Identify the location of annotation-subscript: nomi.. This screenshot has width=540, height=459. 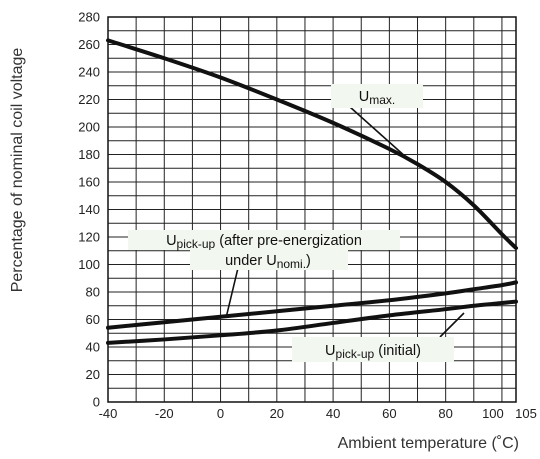
(291, 264).